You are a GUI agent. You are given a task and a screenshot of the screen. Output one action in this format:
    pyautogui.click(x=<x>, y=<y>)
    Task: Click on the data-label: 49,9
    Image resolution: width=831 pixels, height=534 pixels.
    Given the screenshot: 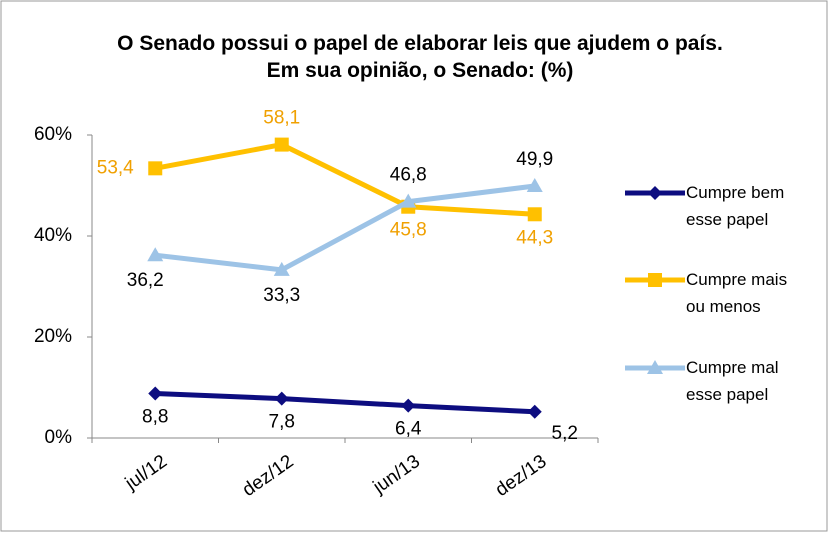 What is the action you would take?
    pyautogui.click(x=534, y=159)
    